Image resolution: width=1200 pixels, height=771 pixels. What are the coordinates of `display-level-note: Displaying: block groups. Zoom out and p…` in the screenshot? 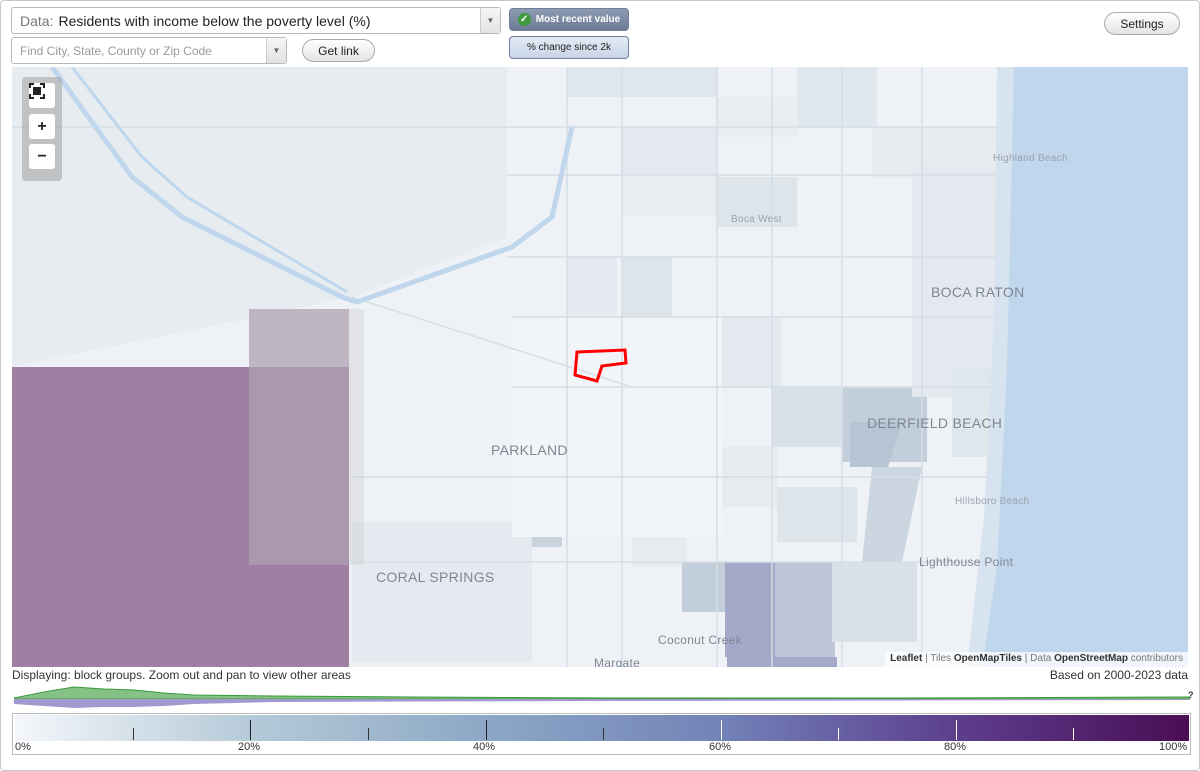 It's located at (181, 675).